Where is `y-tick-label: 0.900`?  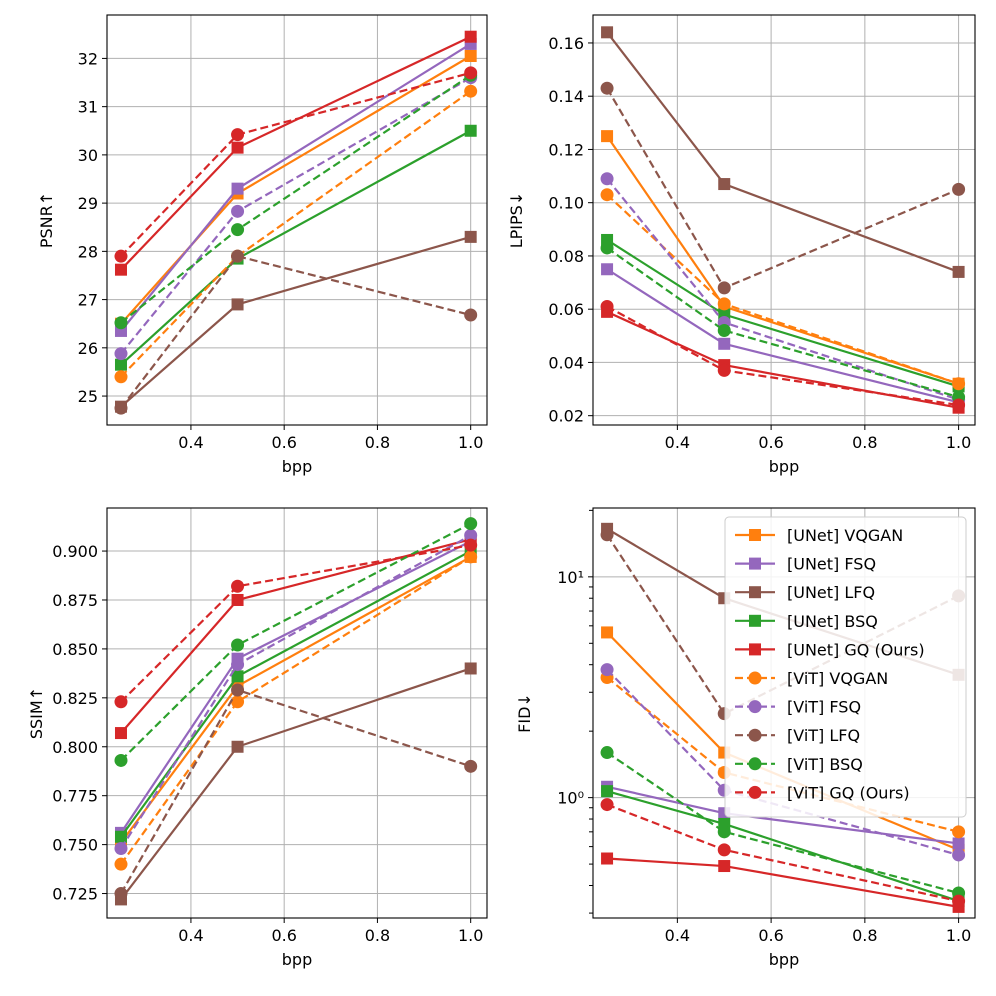 y-tick-label: 0.900 is located at coordinates (75, 551).